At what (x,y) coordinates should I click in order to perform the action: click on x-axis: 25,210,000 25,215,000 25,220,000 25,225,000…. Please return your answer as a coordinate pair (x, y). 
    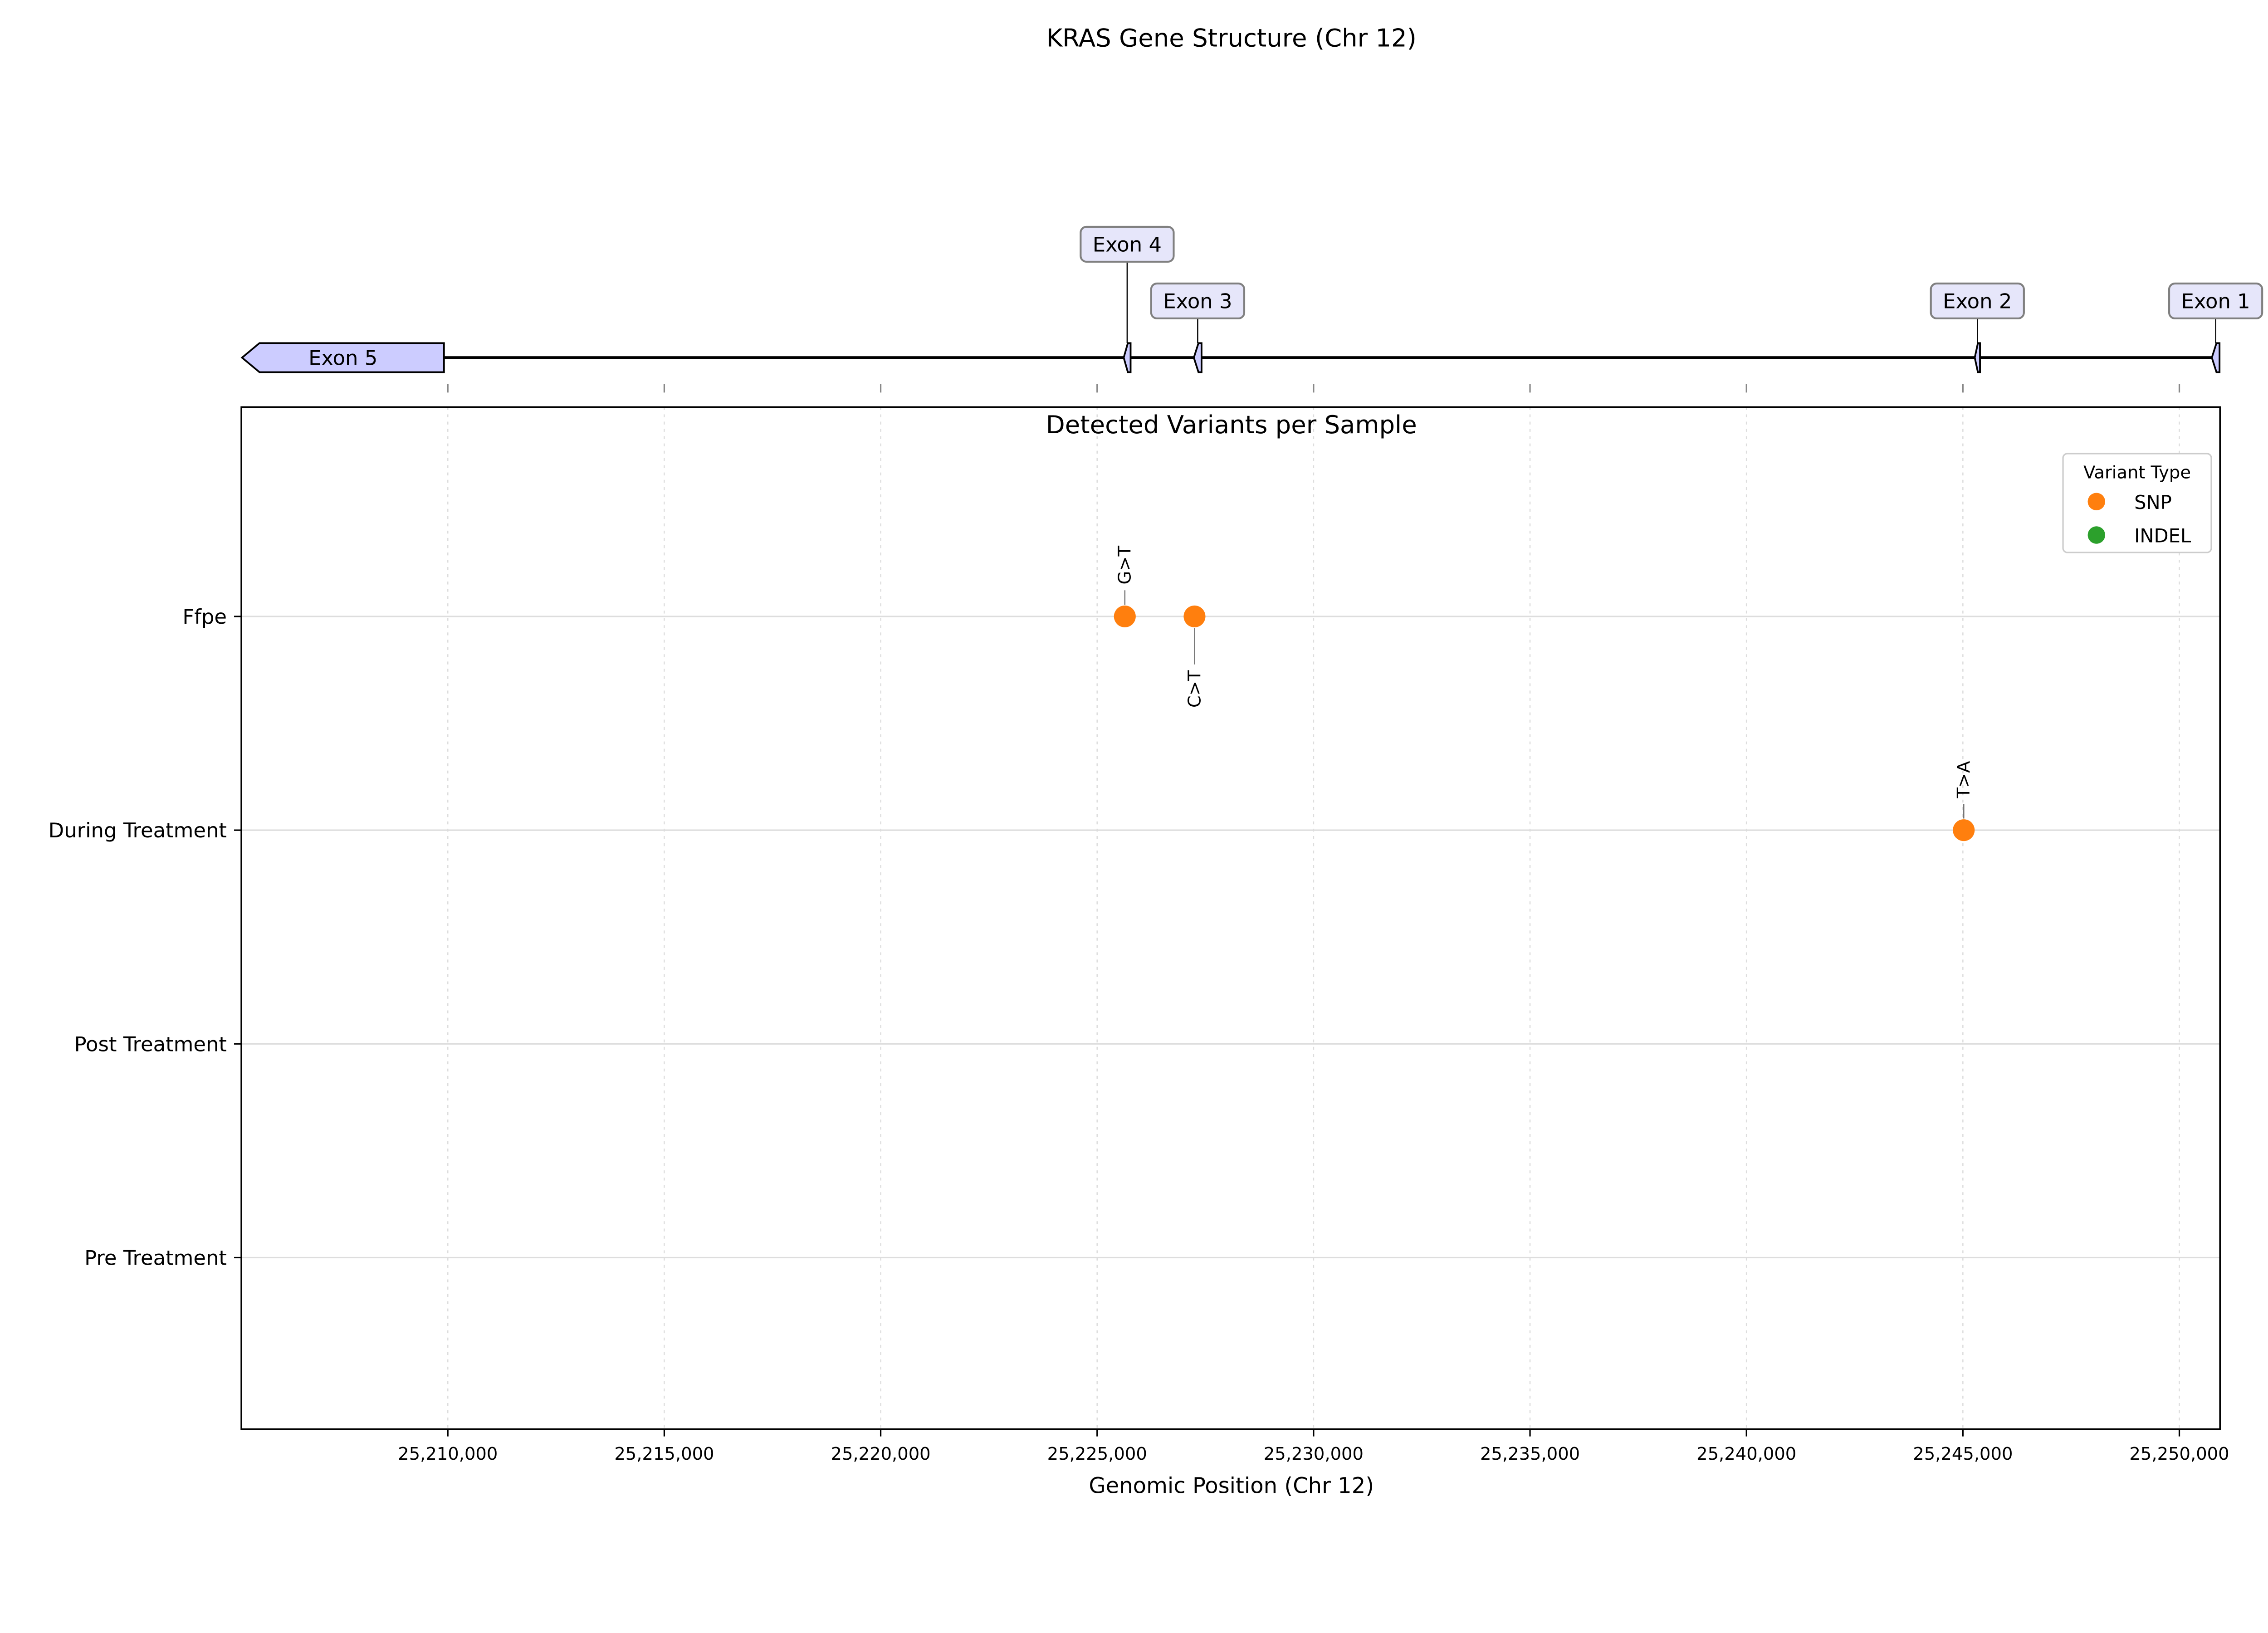
    Looking at the image, I should click on (1313, 1446).